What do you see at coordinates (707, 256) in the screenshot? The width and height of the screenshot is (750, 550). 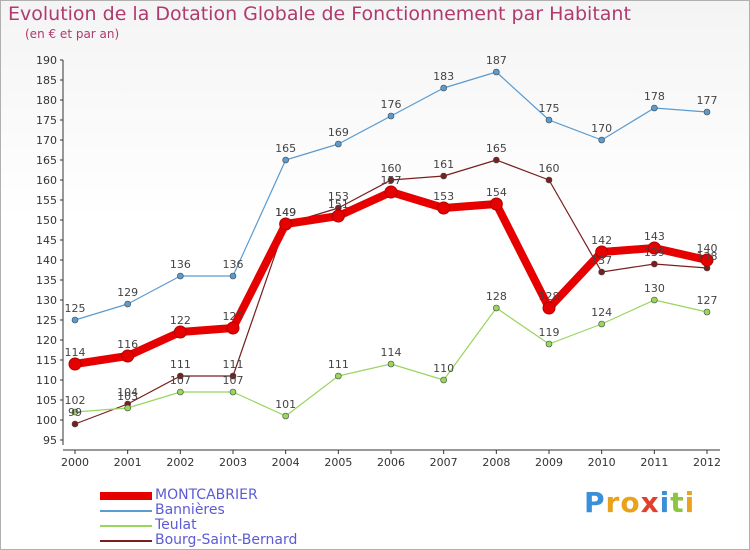 I see `data-label-bourg-saint-bernard: 138` at bounding box center [707, 256].